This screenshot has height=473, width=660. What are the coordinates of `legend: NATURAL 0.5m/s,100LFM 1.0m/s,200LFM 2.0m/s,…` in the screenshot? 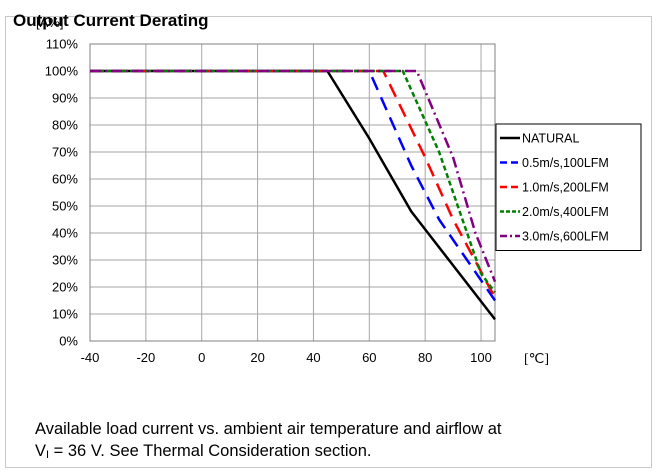 It's located at (568, 187).